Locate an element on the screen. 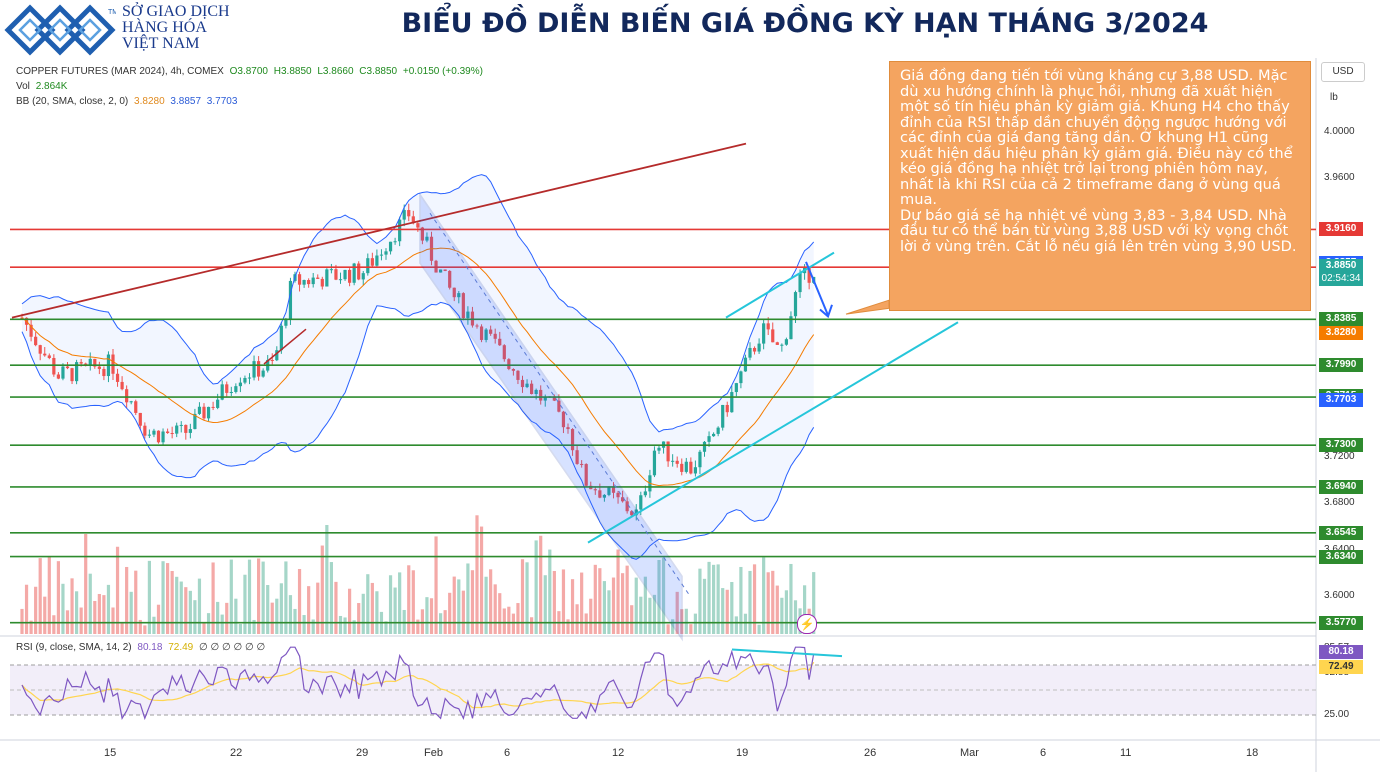 The height and width of the screenshot is (772, 1380). y-tick-label: 3.9600 is located at coordinates (1339, 178).